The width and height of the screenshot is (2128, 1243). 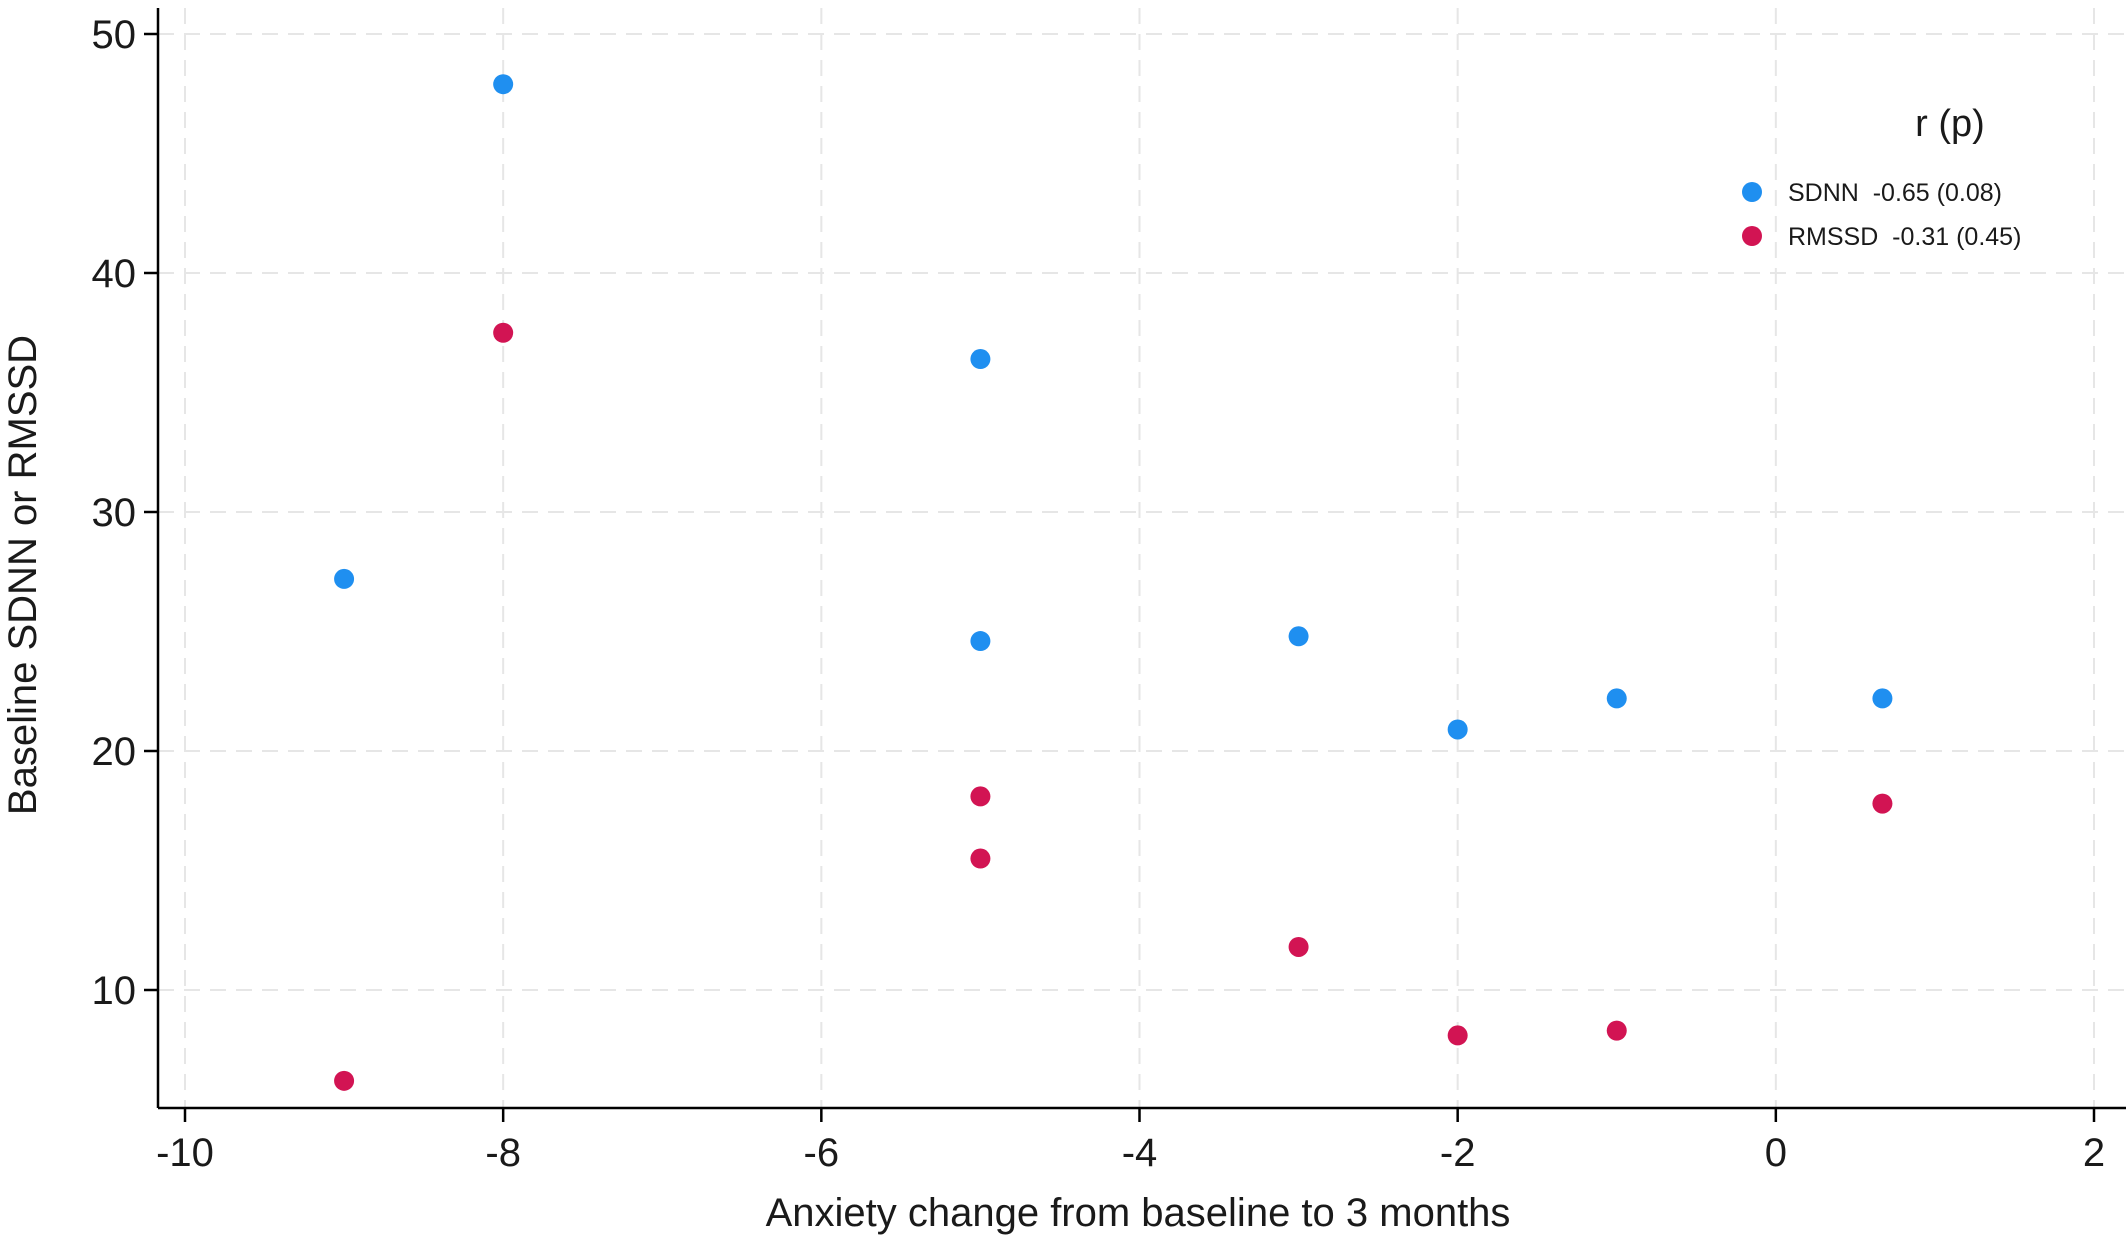 I want to click on y-tick-label: 30, so click(x=114, y=513).